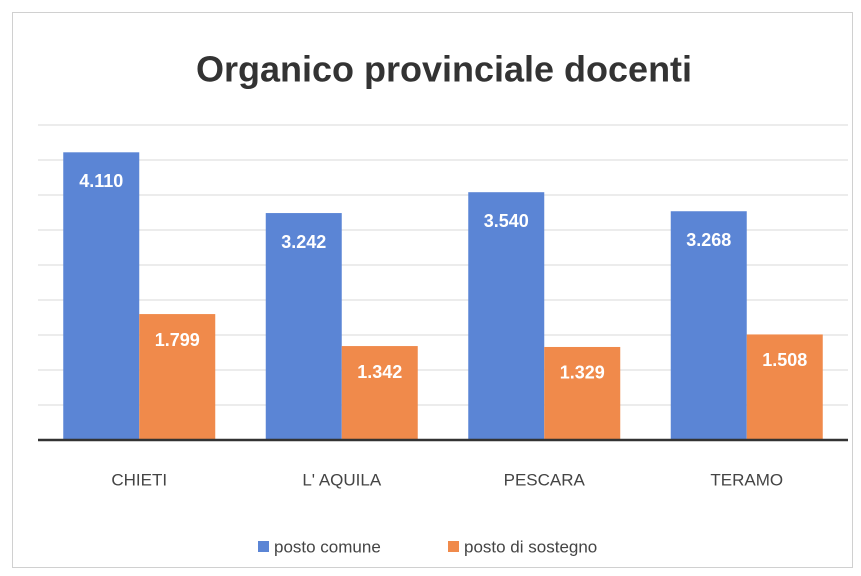 Image resolution: width=861 pixels, height=576 pixels. What do you see at coordinates (545, 479) in the screenshot?
I see `x-tick-label: PESCARA` at bounding box center [545, 479].